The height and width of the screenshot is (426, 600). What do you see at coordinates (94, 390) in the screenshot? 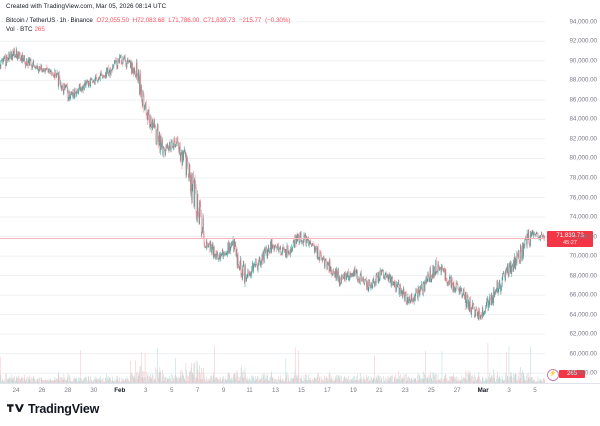
I see `time-tick: 30` at bounding box center [94, 390].